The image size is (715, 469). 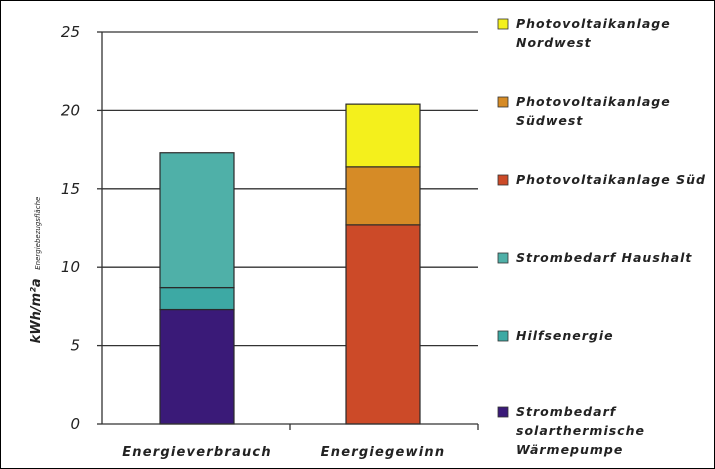 I want to click on legend-label: Strombedarf Haushalt, so click(x=604, y=257).